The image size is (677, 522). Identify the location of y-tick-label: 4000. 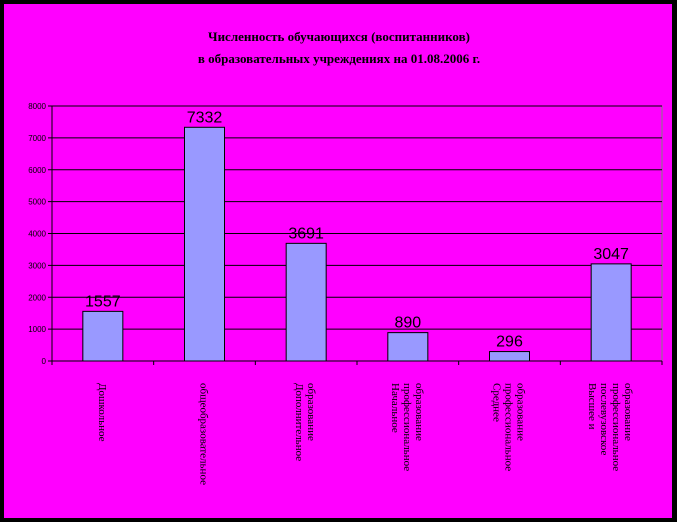
(37, 234).